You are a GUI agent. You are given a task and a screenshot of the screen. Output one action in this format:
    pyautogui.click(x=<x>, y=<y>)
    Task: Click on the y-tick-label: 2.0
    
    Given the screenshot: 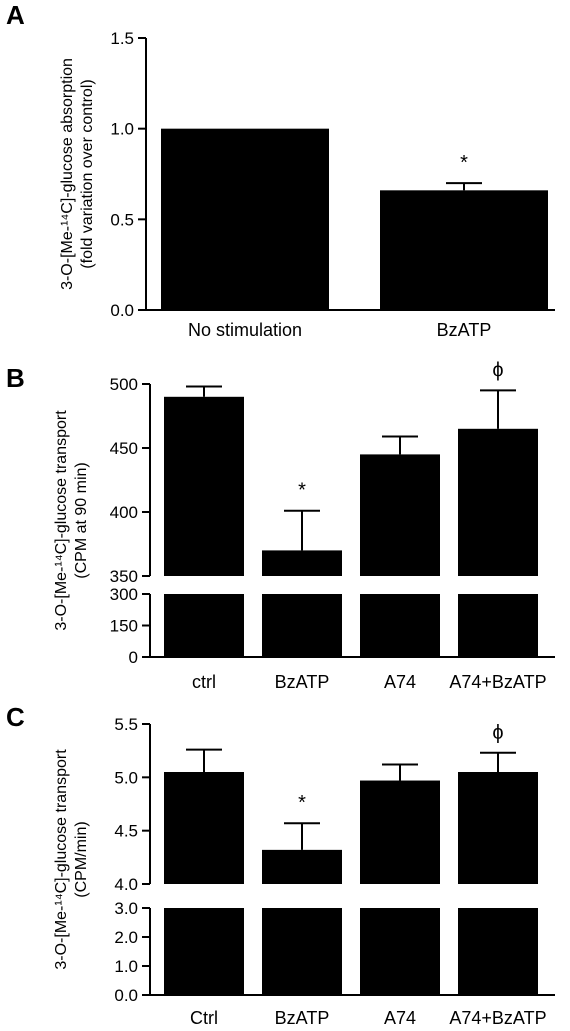 What is the action you would take?
    pyautogui.click(x=126, y=937)
    